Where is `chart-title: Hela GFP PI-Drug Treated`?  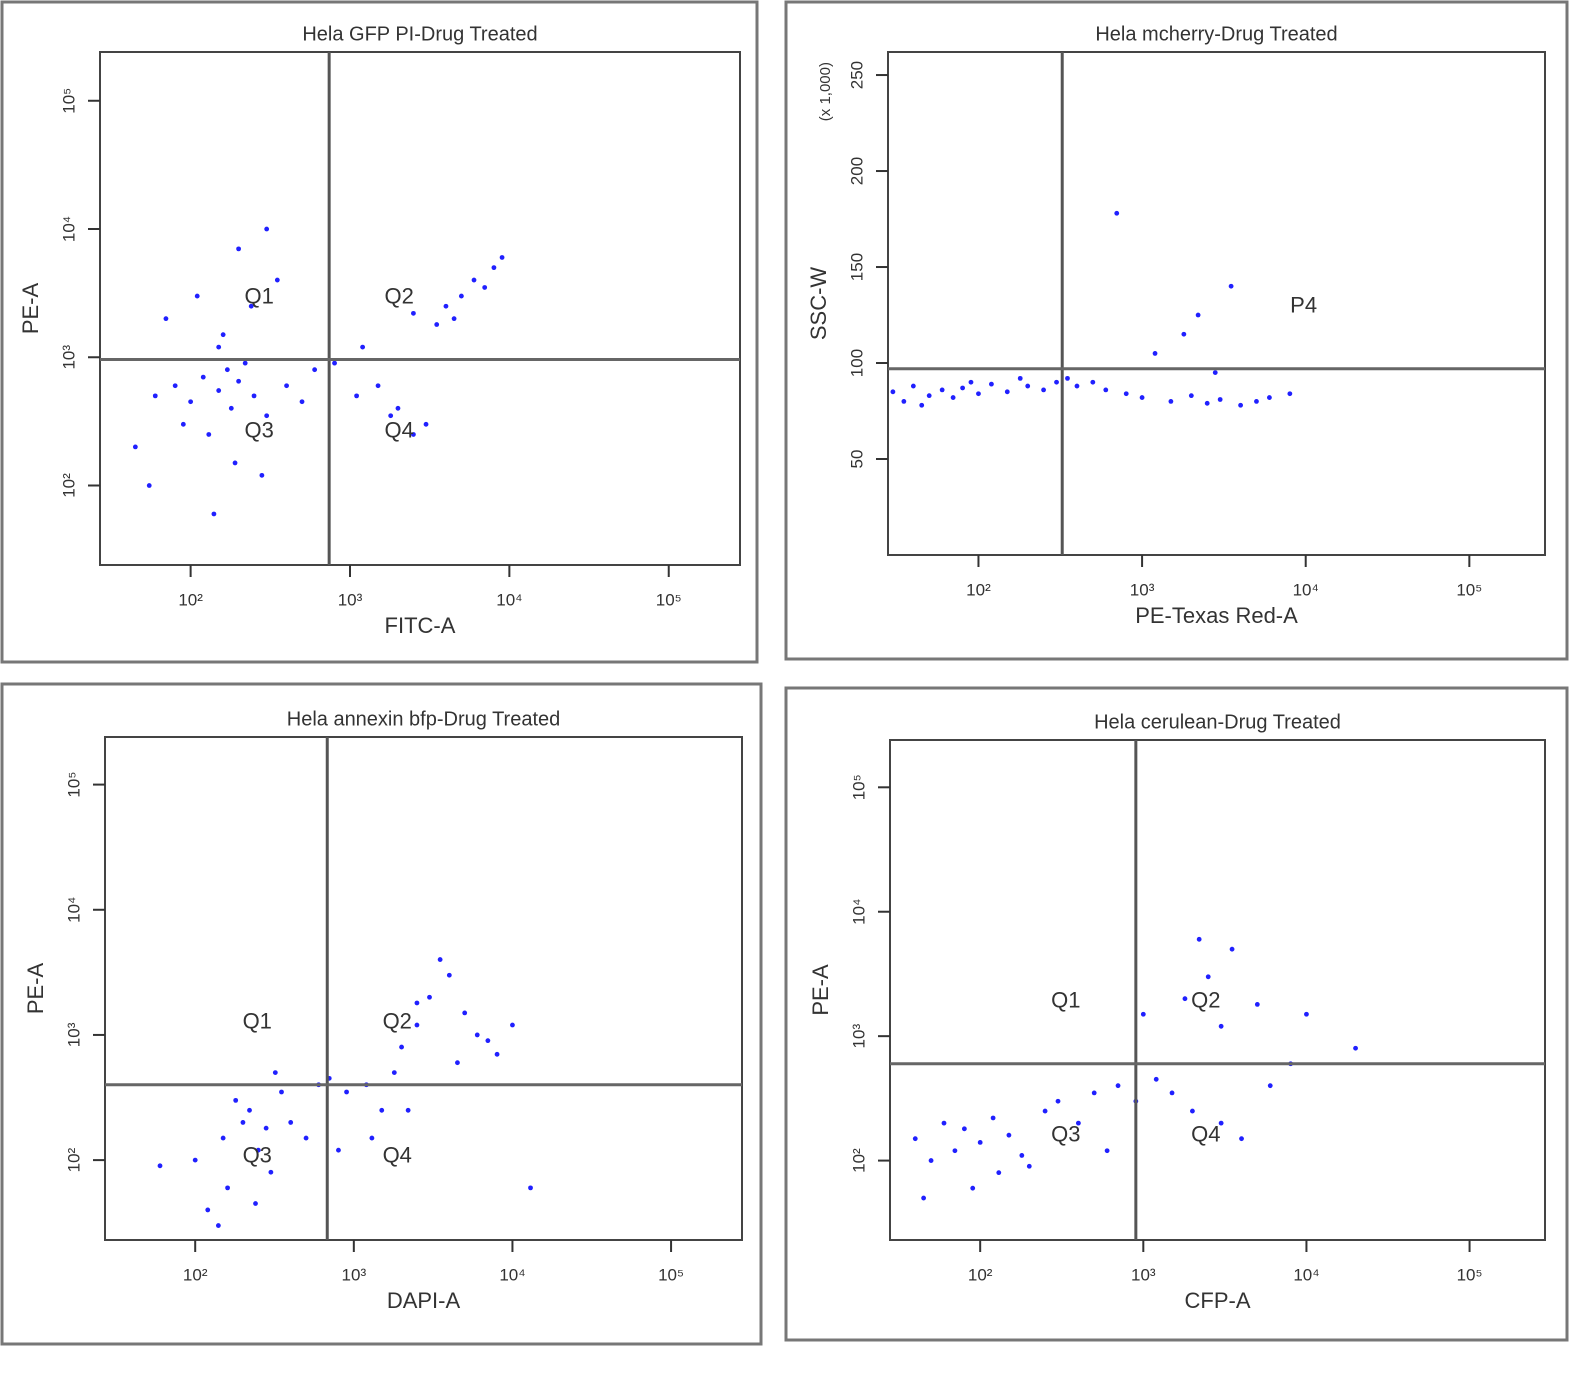 chart-title: Hela GFP PI-Drug Treated is located at coordinates (419, 34).